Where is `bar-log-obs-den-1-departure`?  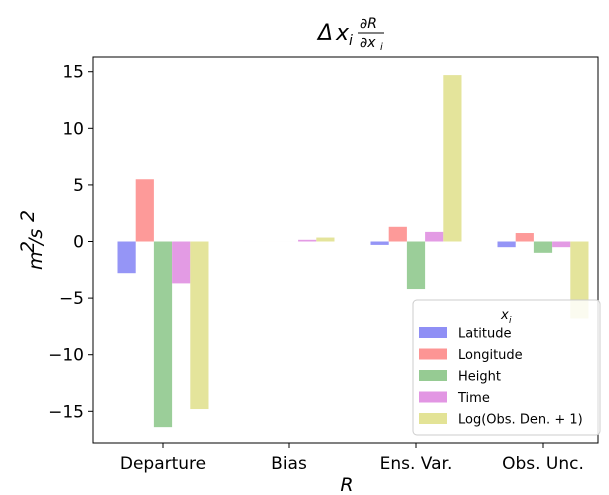
bar-log-obs-den-1-departure is located at coordinates (199, 325).